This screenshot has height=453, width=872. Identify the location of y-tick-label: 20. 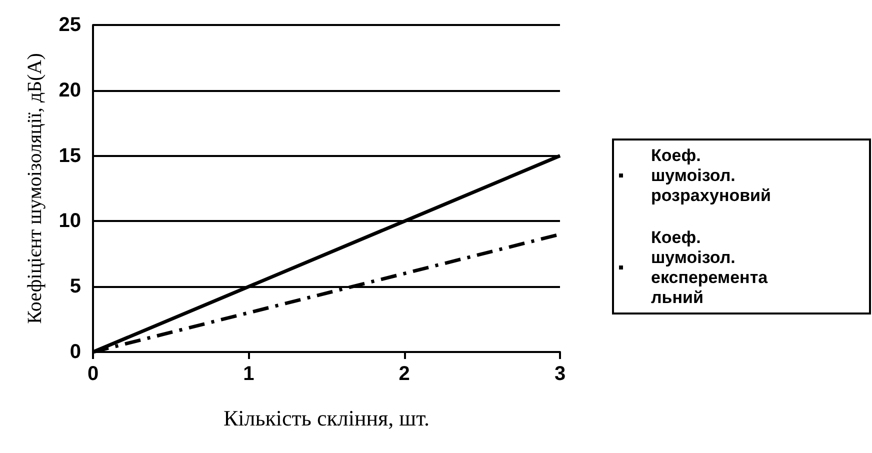
(69, 90).